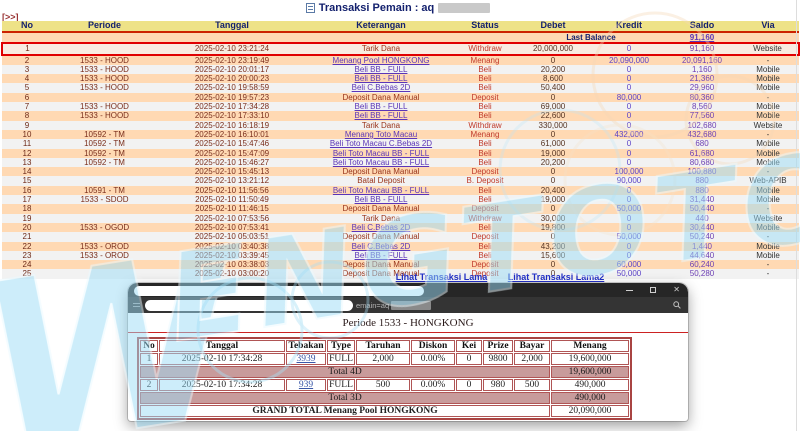 The image size is (800, 431). Describe the element at coordinates (27, 134) in the screenshot. I see `cell-no: 10` at that location.